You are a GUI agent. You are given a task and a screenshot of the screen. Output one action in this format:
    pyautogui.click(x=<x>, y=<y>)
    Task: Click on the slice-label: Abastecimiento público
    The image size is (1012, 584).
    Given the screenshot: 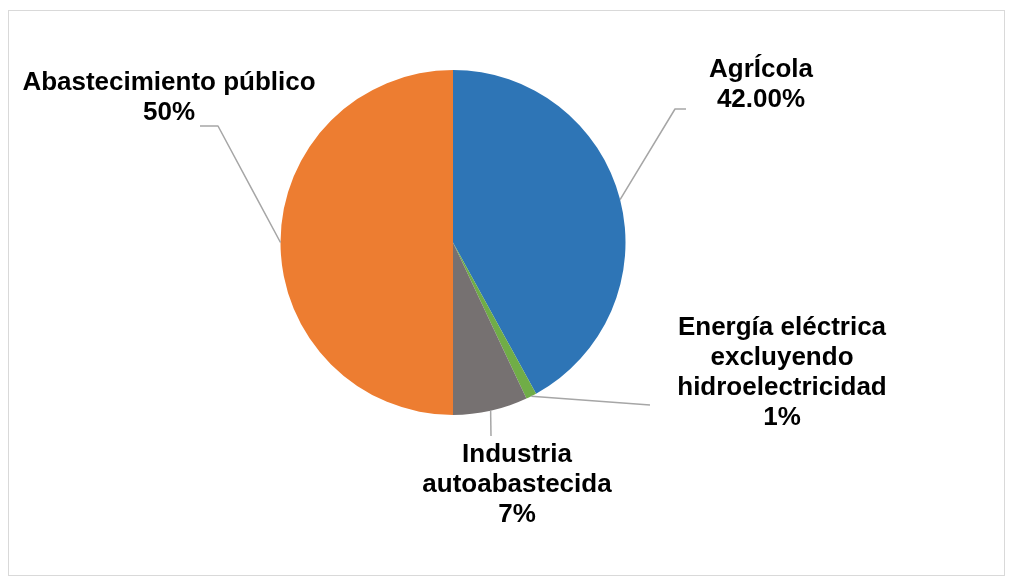 What is the action you would take?
    pyautogui.click(x=169, y=81)
    